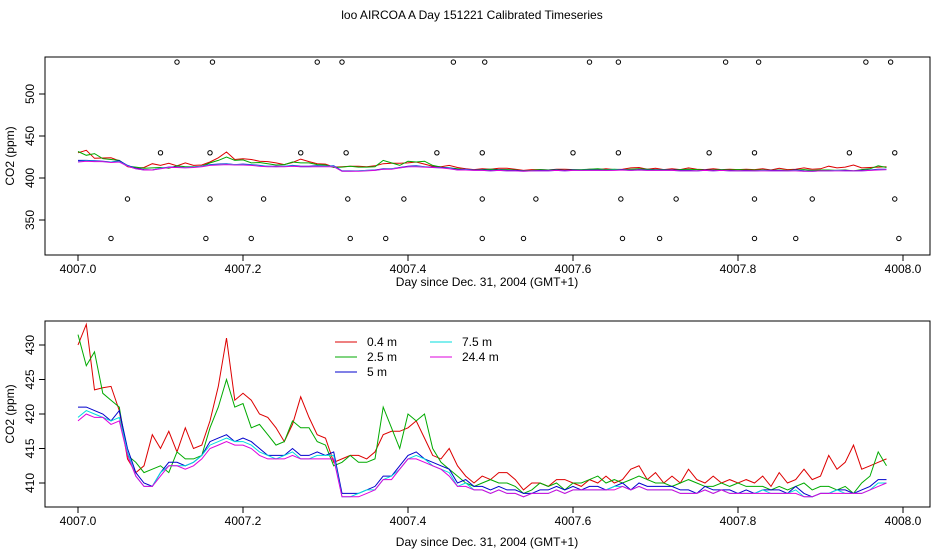 Image resolution: width=950 pixels, height=550 pixels. What do you see at coordinates (78, 521) in the screenshot?
I see `bot-x-tick-label: 4007.0` at bounding box center [78, 521].